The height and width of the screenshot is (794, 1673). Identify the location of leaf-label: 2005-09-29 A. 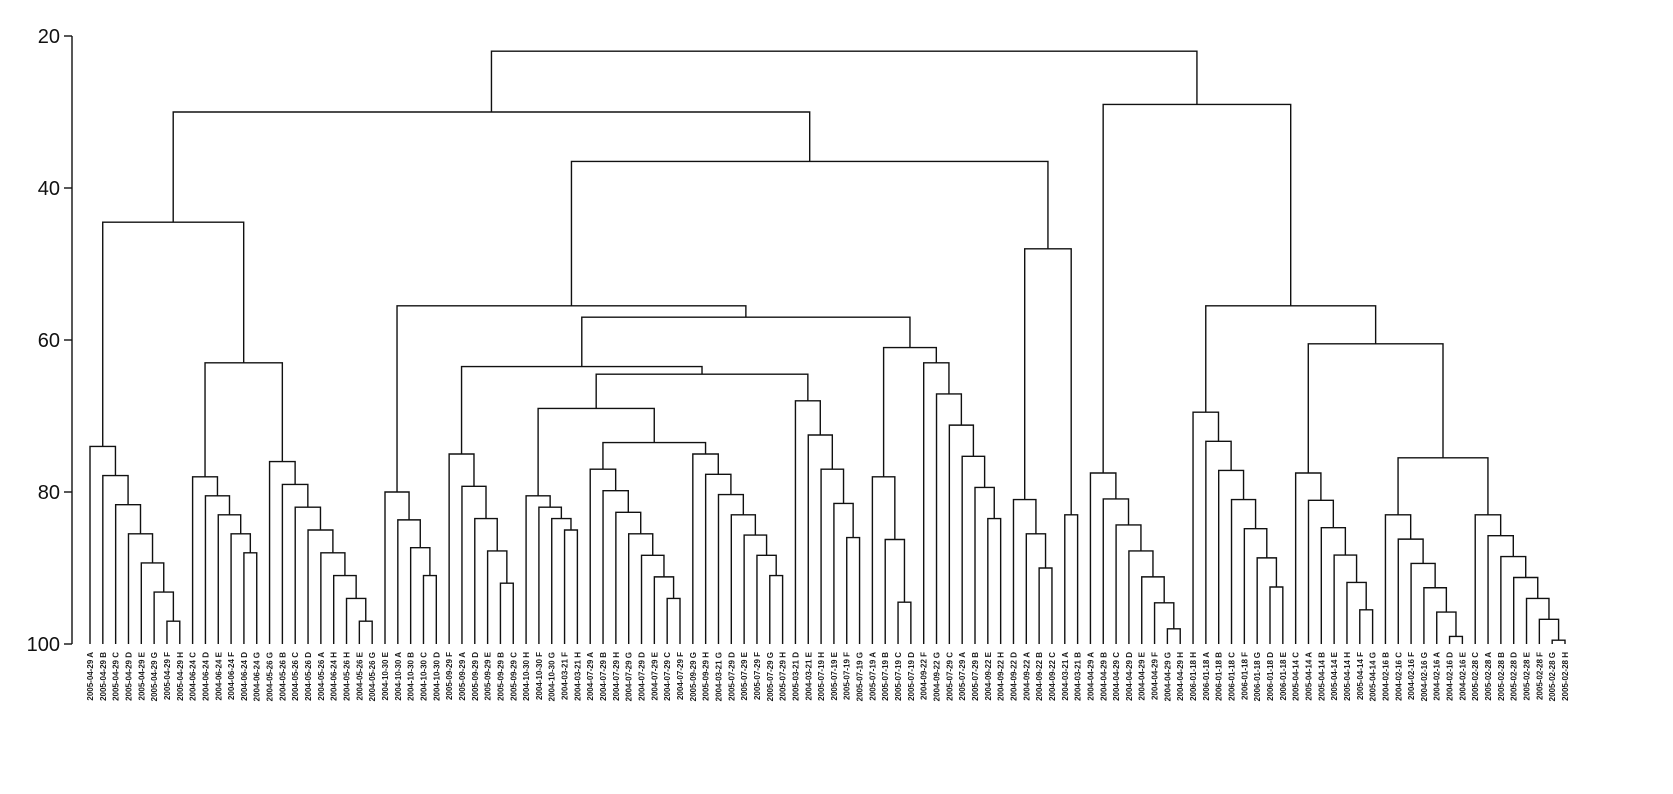
(462, 676).